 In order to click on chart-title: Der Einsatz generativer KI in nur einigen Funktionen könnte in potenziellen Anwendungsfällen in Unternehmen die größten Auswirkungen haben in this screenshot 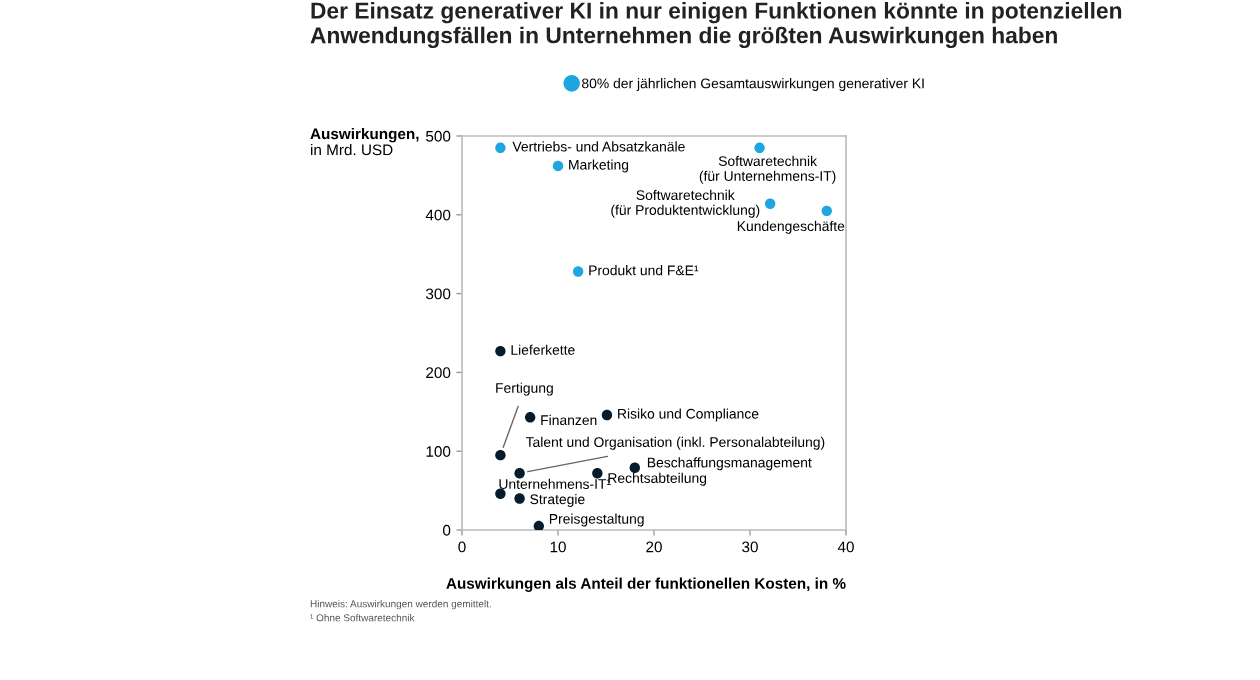, I will do `click(716, 25)`.